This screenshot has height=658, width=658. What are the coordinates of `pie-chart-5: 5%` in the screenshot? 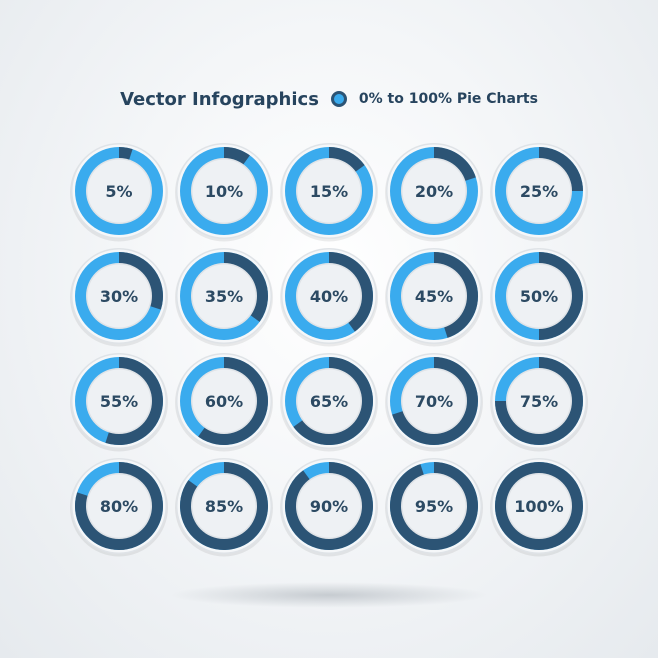 It's located at (119, 192).